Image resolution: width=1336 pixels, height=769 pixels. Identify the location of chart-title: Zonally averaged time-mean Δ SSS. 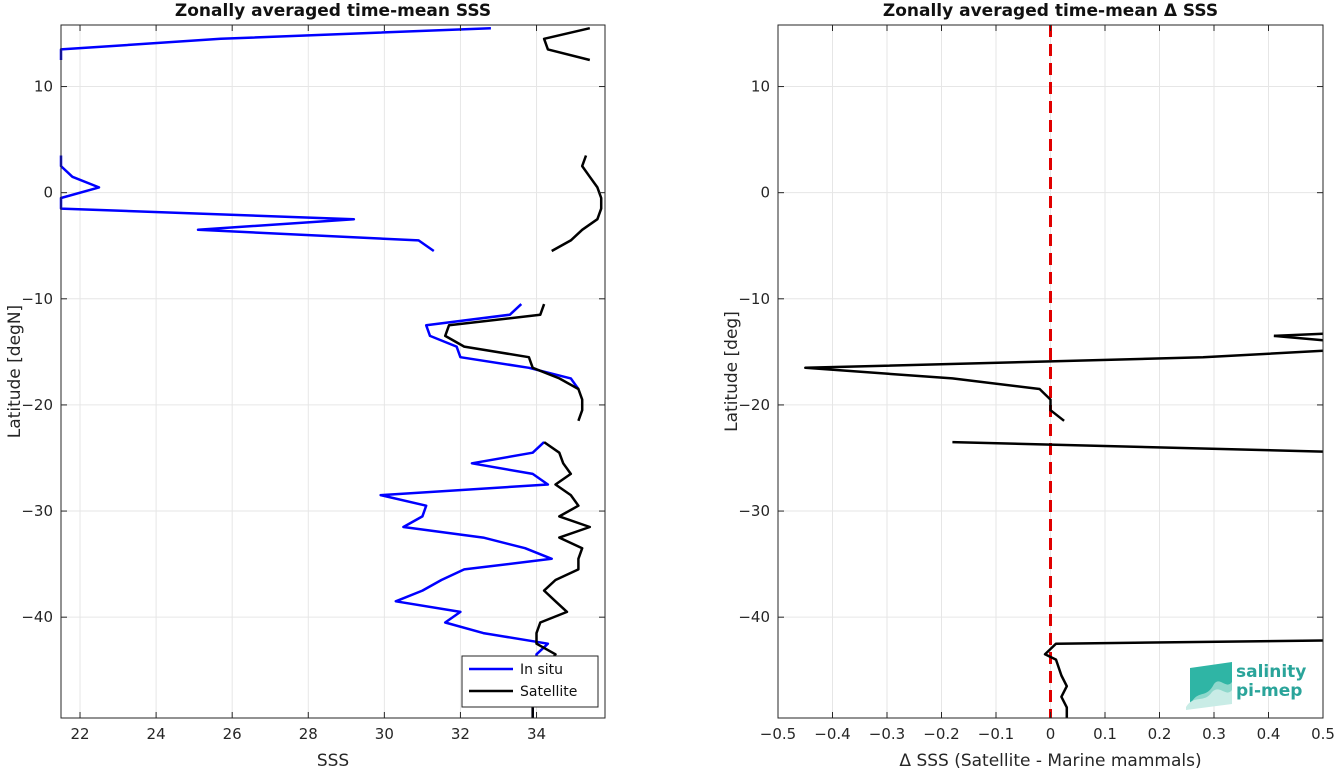
(1050, 11).